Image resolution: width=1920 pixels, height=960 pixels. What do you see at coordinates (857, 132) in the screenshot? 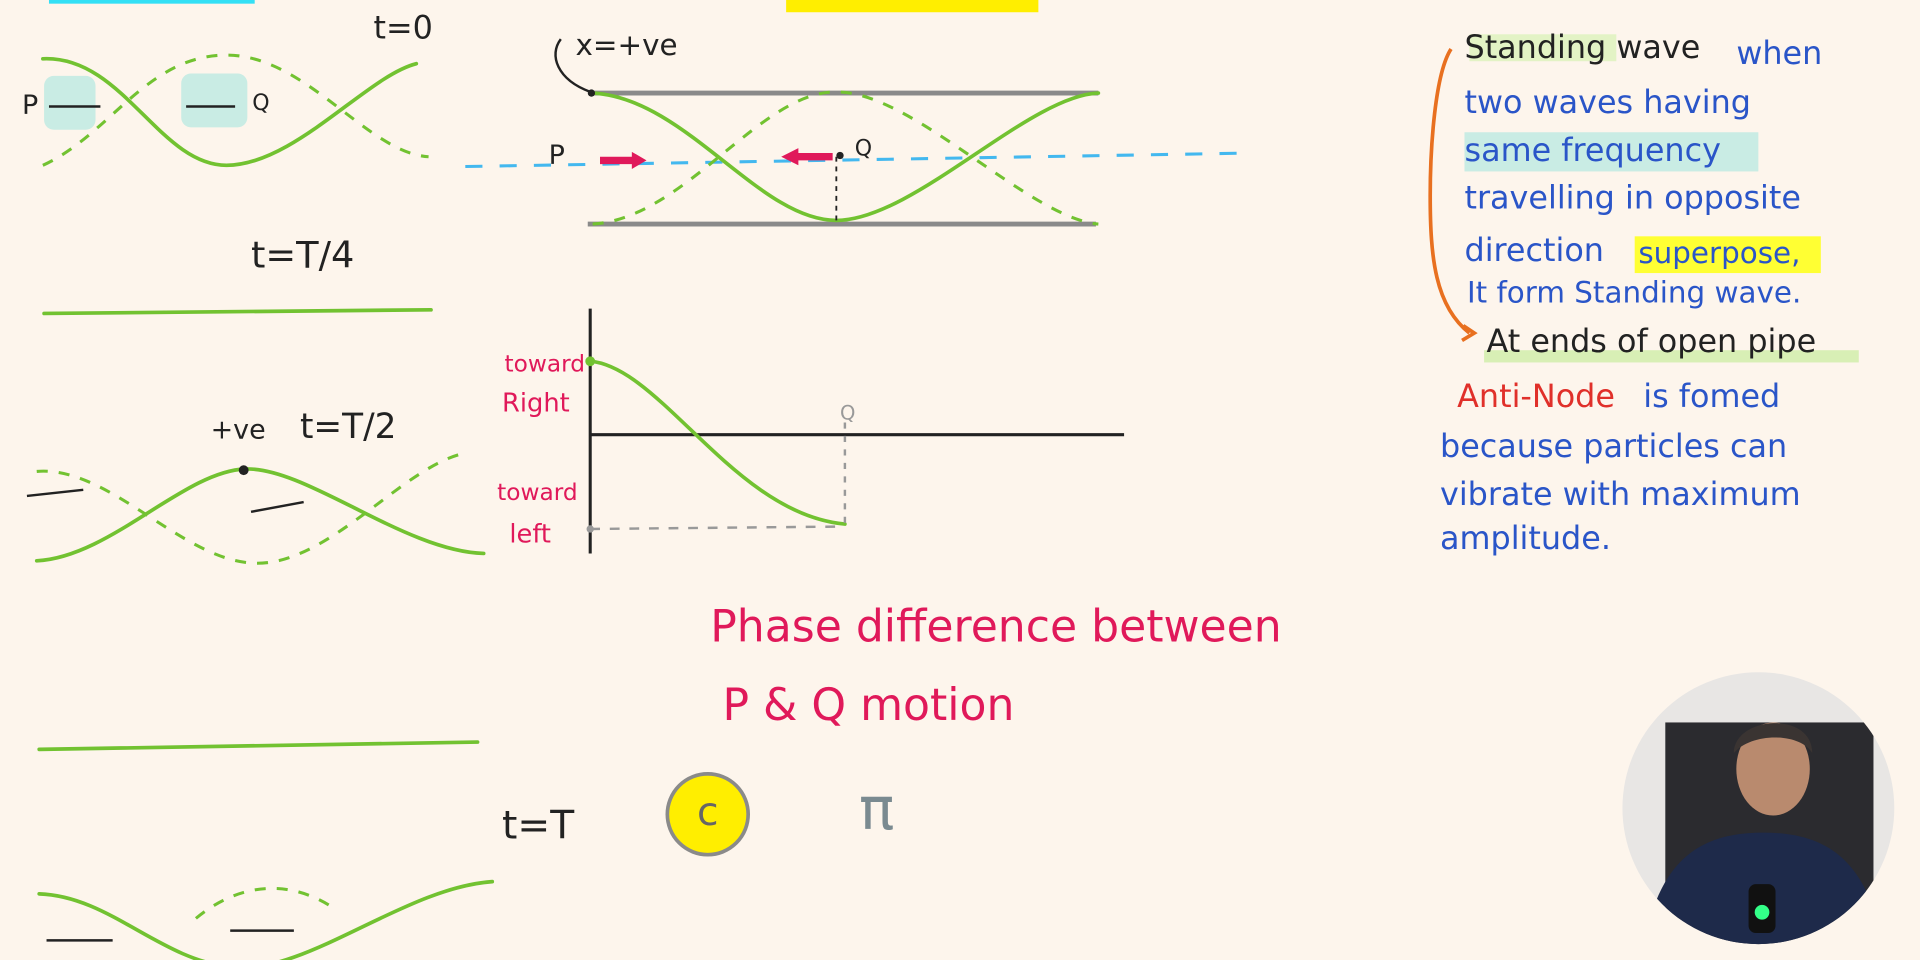
I see `pipe-diagram` at bounding box center [857, 132].